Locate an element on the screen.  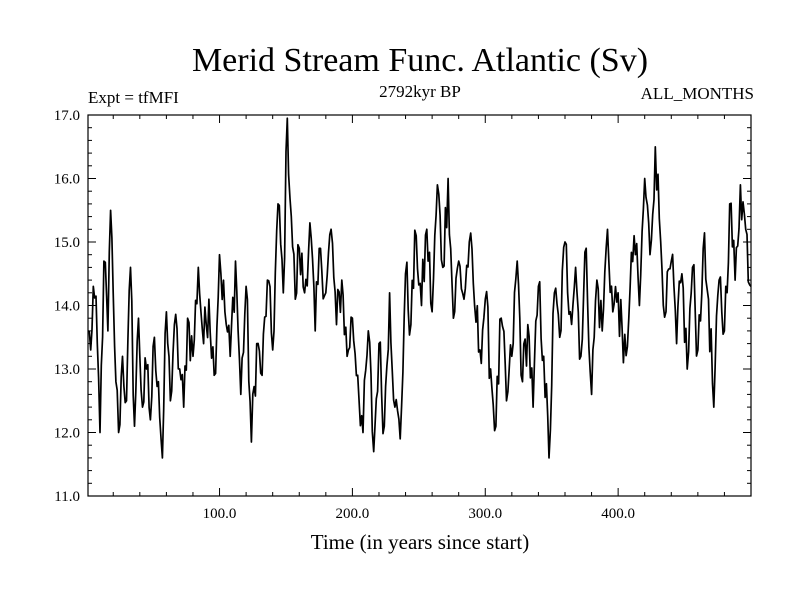
x-tick-label: 100.0 is located at coordinates (220, 514).